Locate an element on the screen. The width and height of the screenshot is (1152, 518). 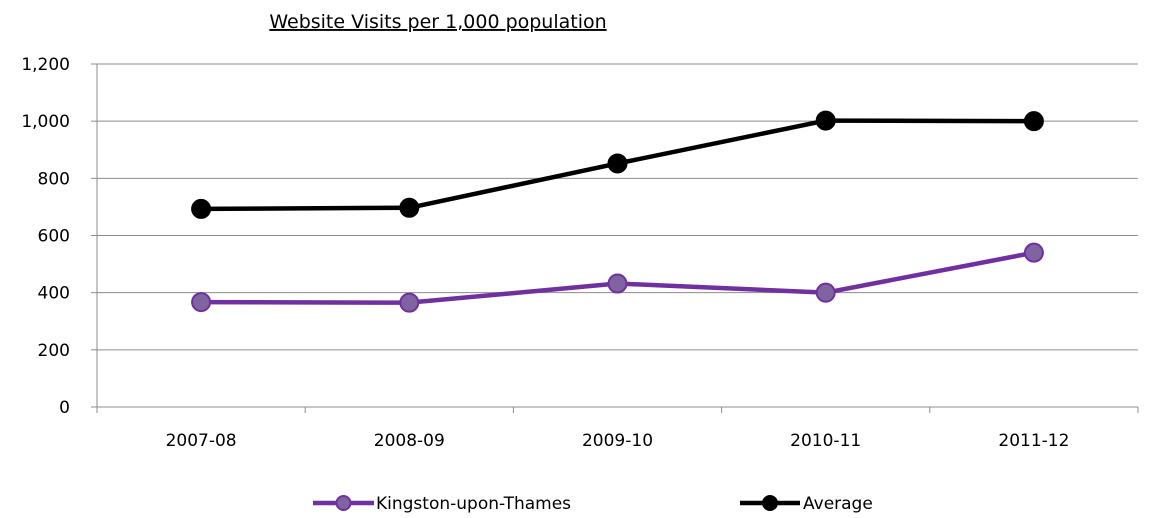
legend-label: Average is located at coordinates (838, 504).